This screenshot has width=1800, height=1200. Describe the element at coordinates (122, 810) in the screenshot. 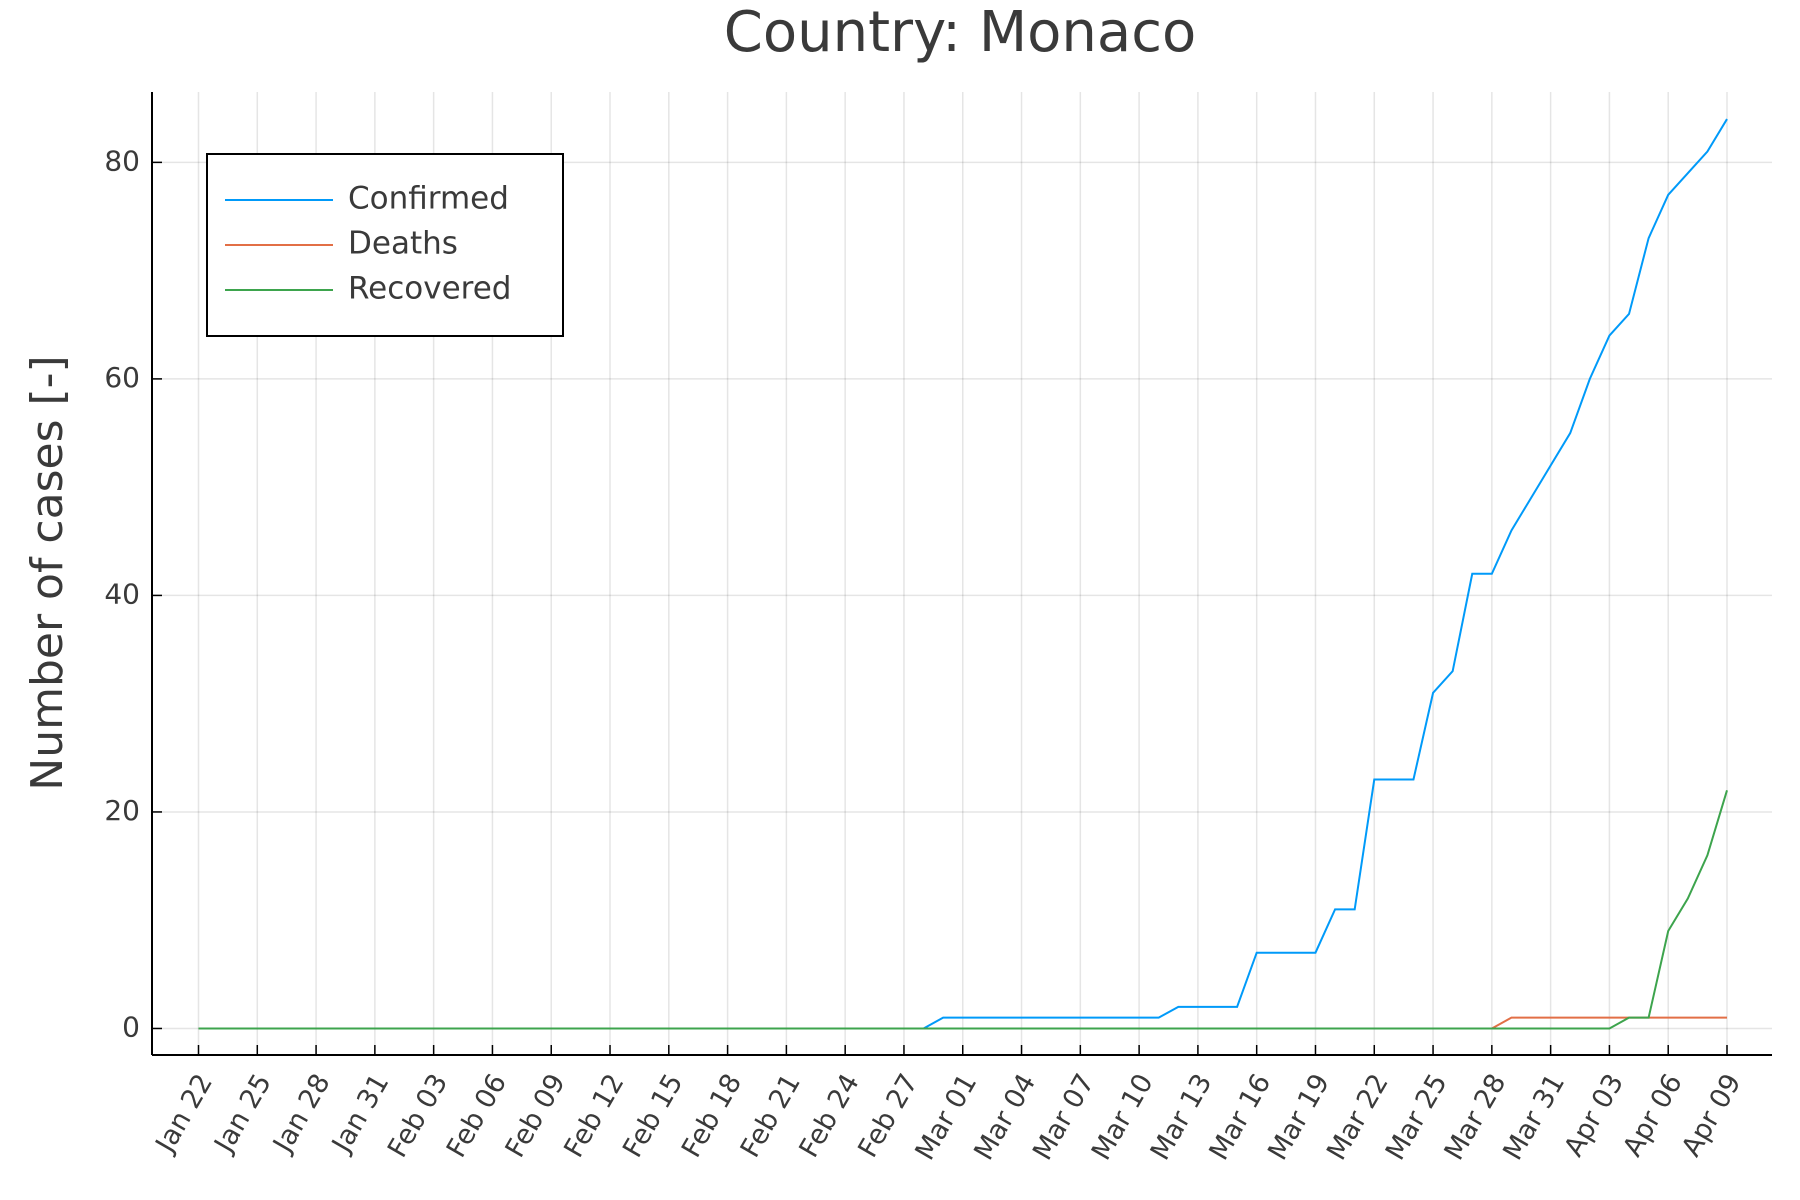

I see `y-tick-label: 20` at that location.